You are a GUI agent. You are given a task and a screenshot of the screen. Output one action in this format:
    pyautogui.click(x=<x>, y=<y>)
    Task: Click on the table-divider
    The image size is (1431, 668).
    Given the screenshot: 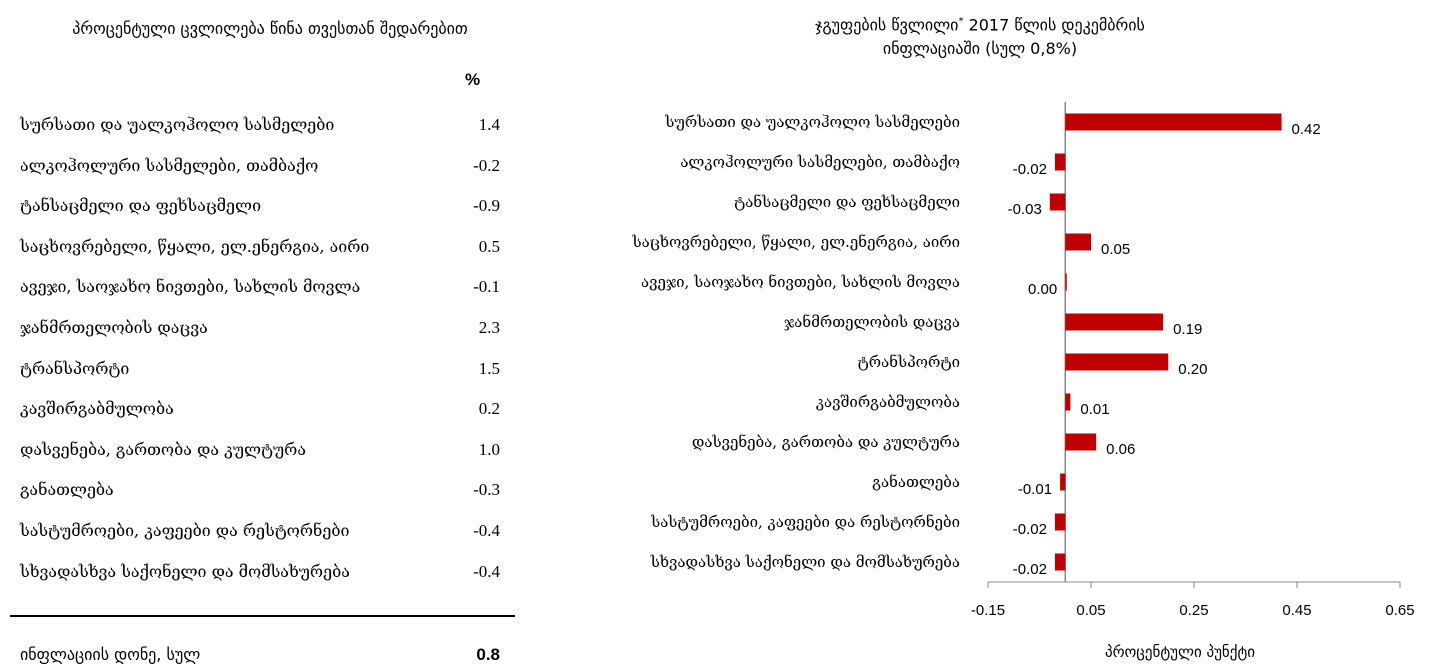 What is the action you would take?
    pyautogui.click(x=262, y=616)
    